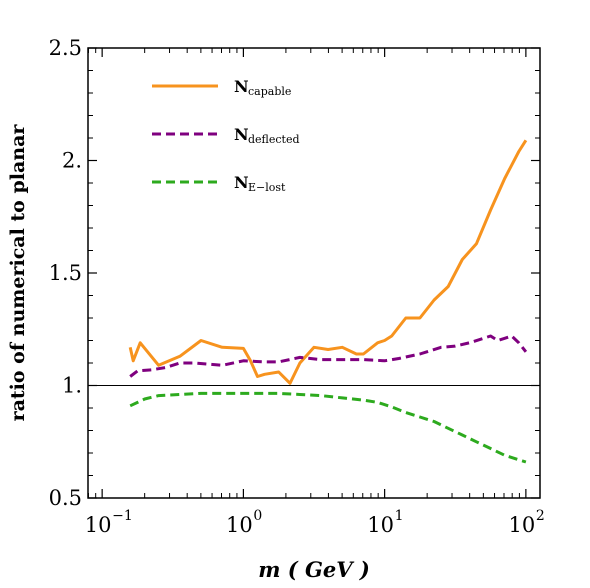 This screenshot has height=588, width=590. Describe the element at coordinates (65, 48) in the screenshot. I see `y-tick-label: 2.5` at that location.